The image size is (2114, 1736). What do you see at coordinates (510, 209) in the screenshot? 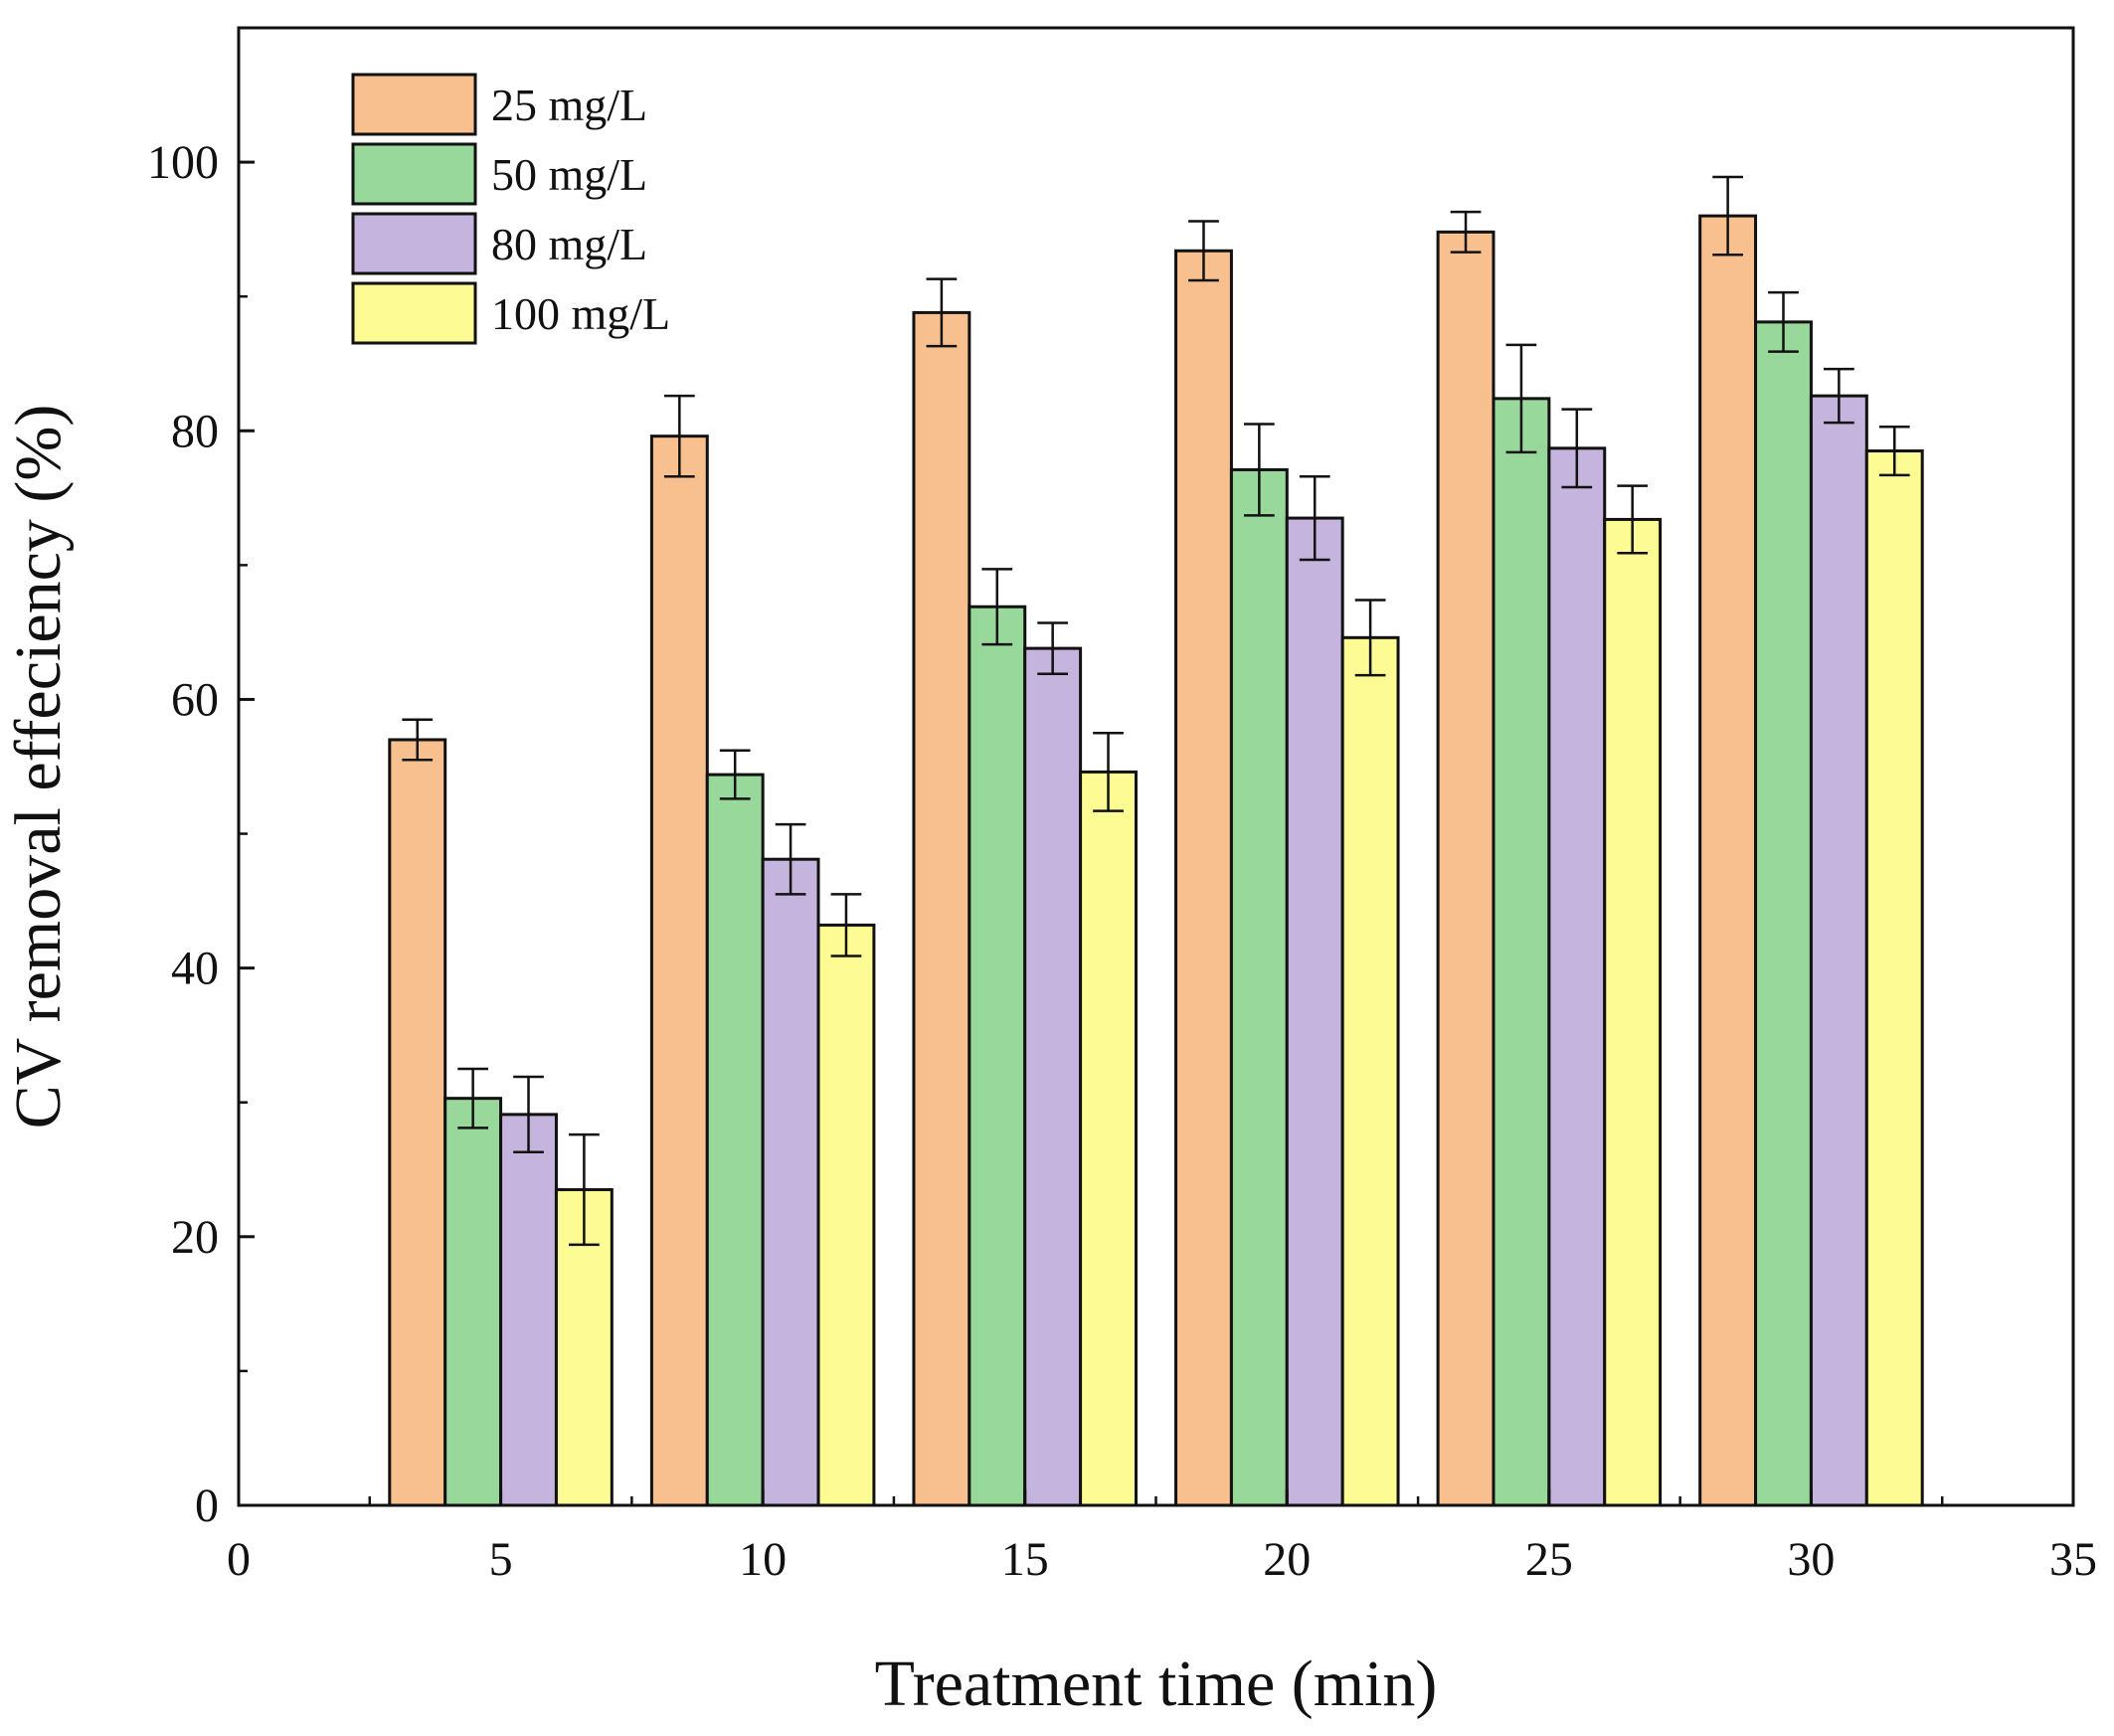
I see `legend: 25 mg/L 50 mg/L 80 mg/L 100 mg/L` at bounding box center [510, 209].